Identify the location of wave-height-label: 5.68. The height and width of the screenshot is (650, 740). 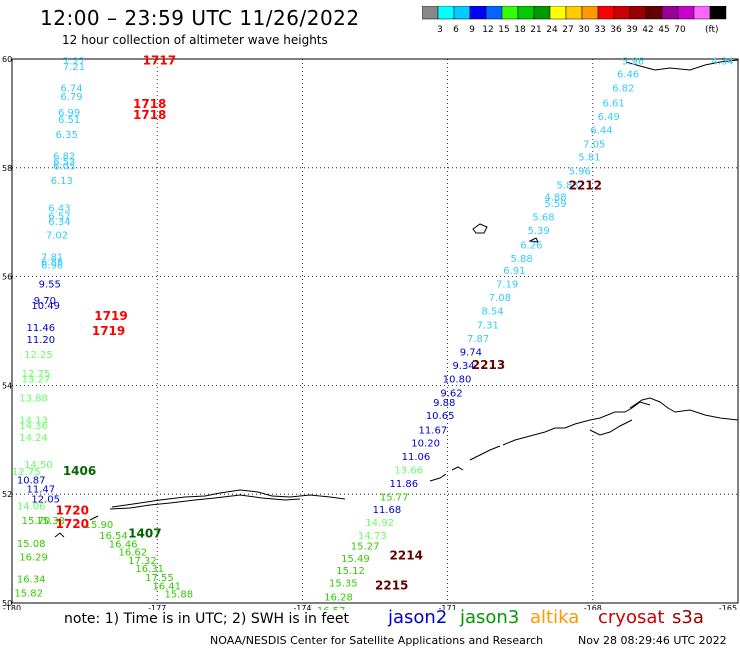
(543, 218).